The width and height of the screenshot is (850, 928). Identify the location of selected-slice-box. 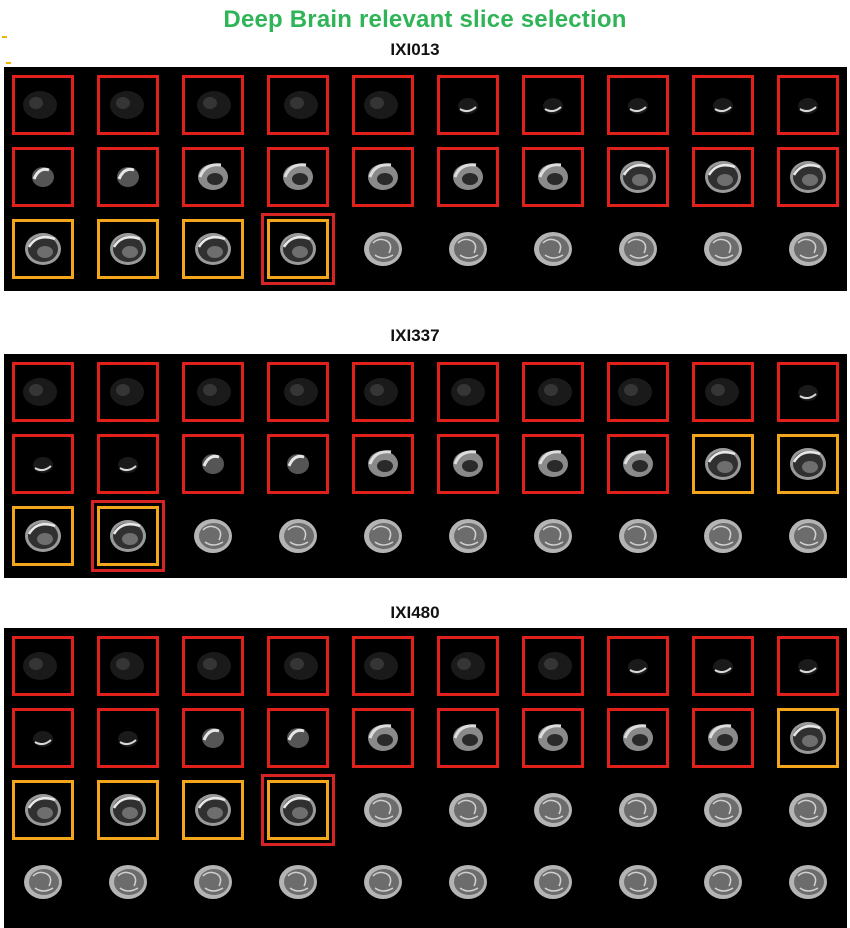
(298, 249).